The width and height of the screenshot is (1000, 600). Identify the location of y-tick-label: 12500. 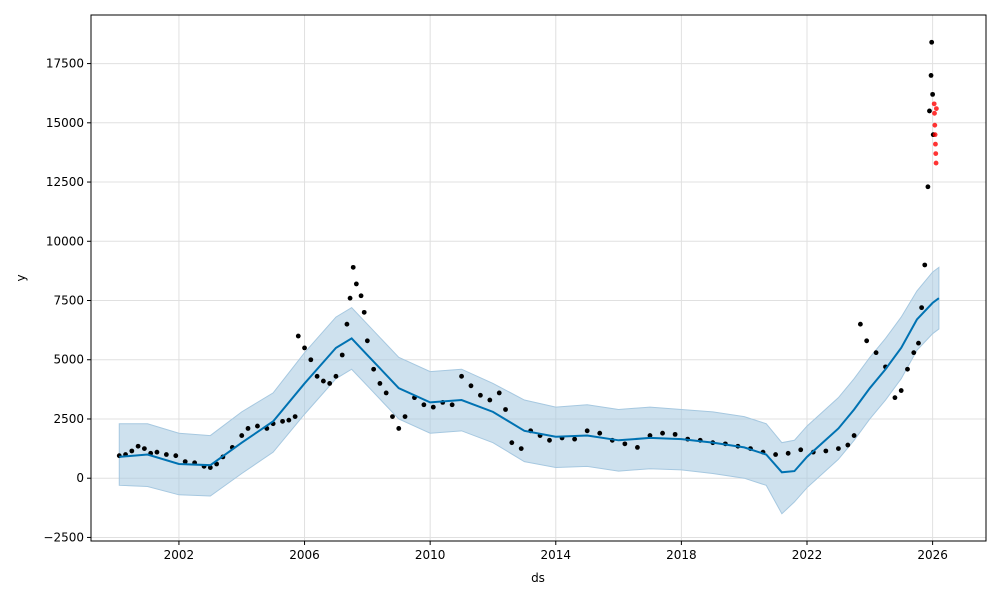
(65, 182).